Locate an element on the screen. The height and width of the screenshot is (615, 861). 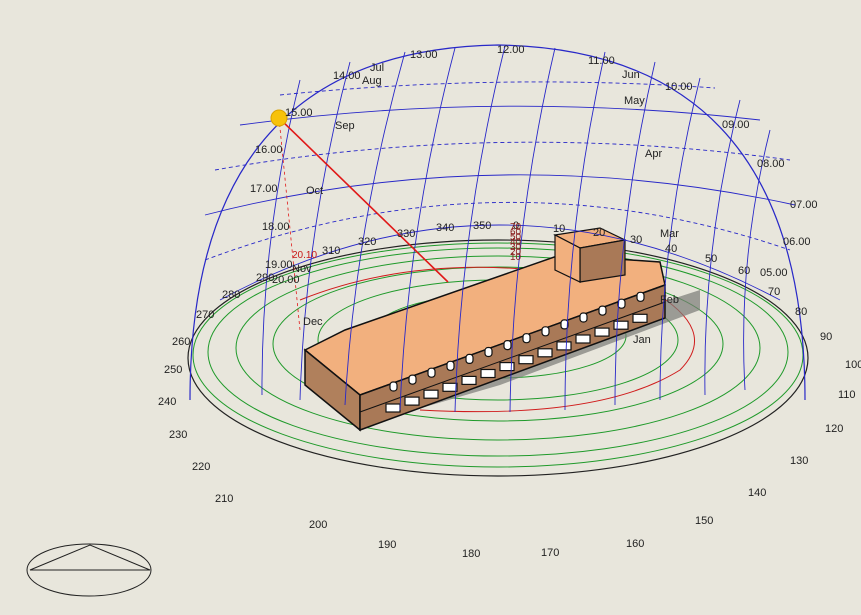
hour-label: 12.00 is located at coordinates (511, 50).